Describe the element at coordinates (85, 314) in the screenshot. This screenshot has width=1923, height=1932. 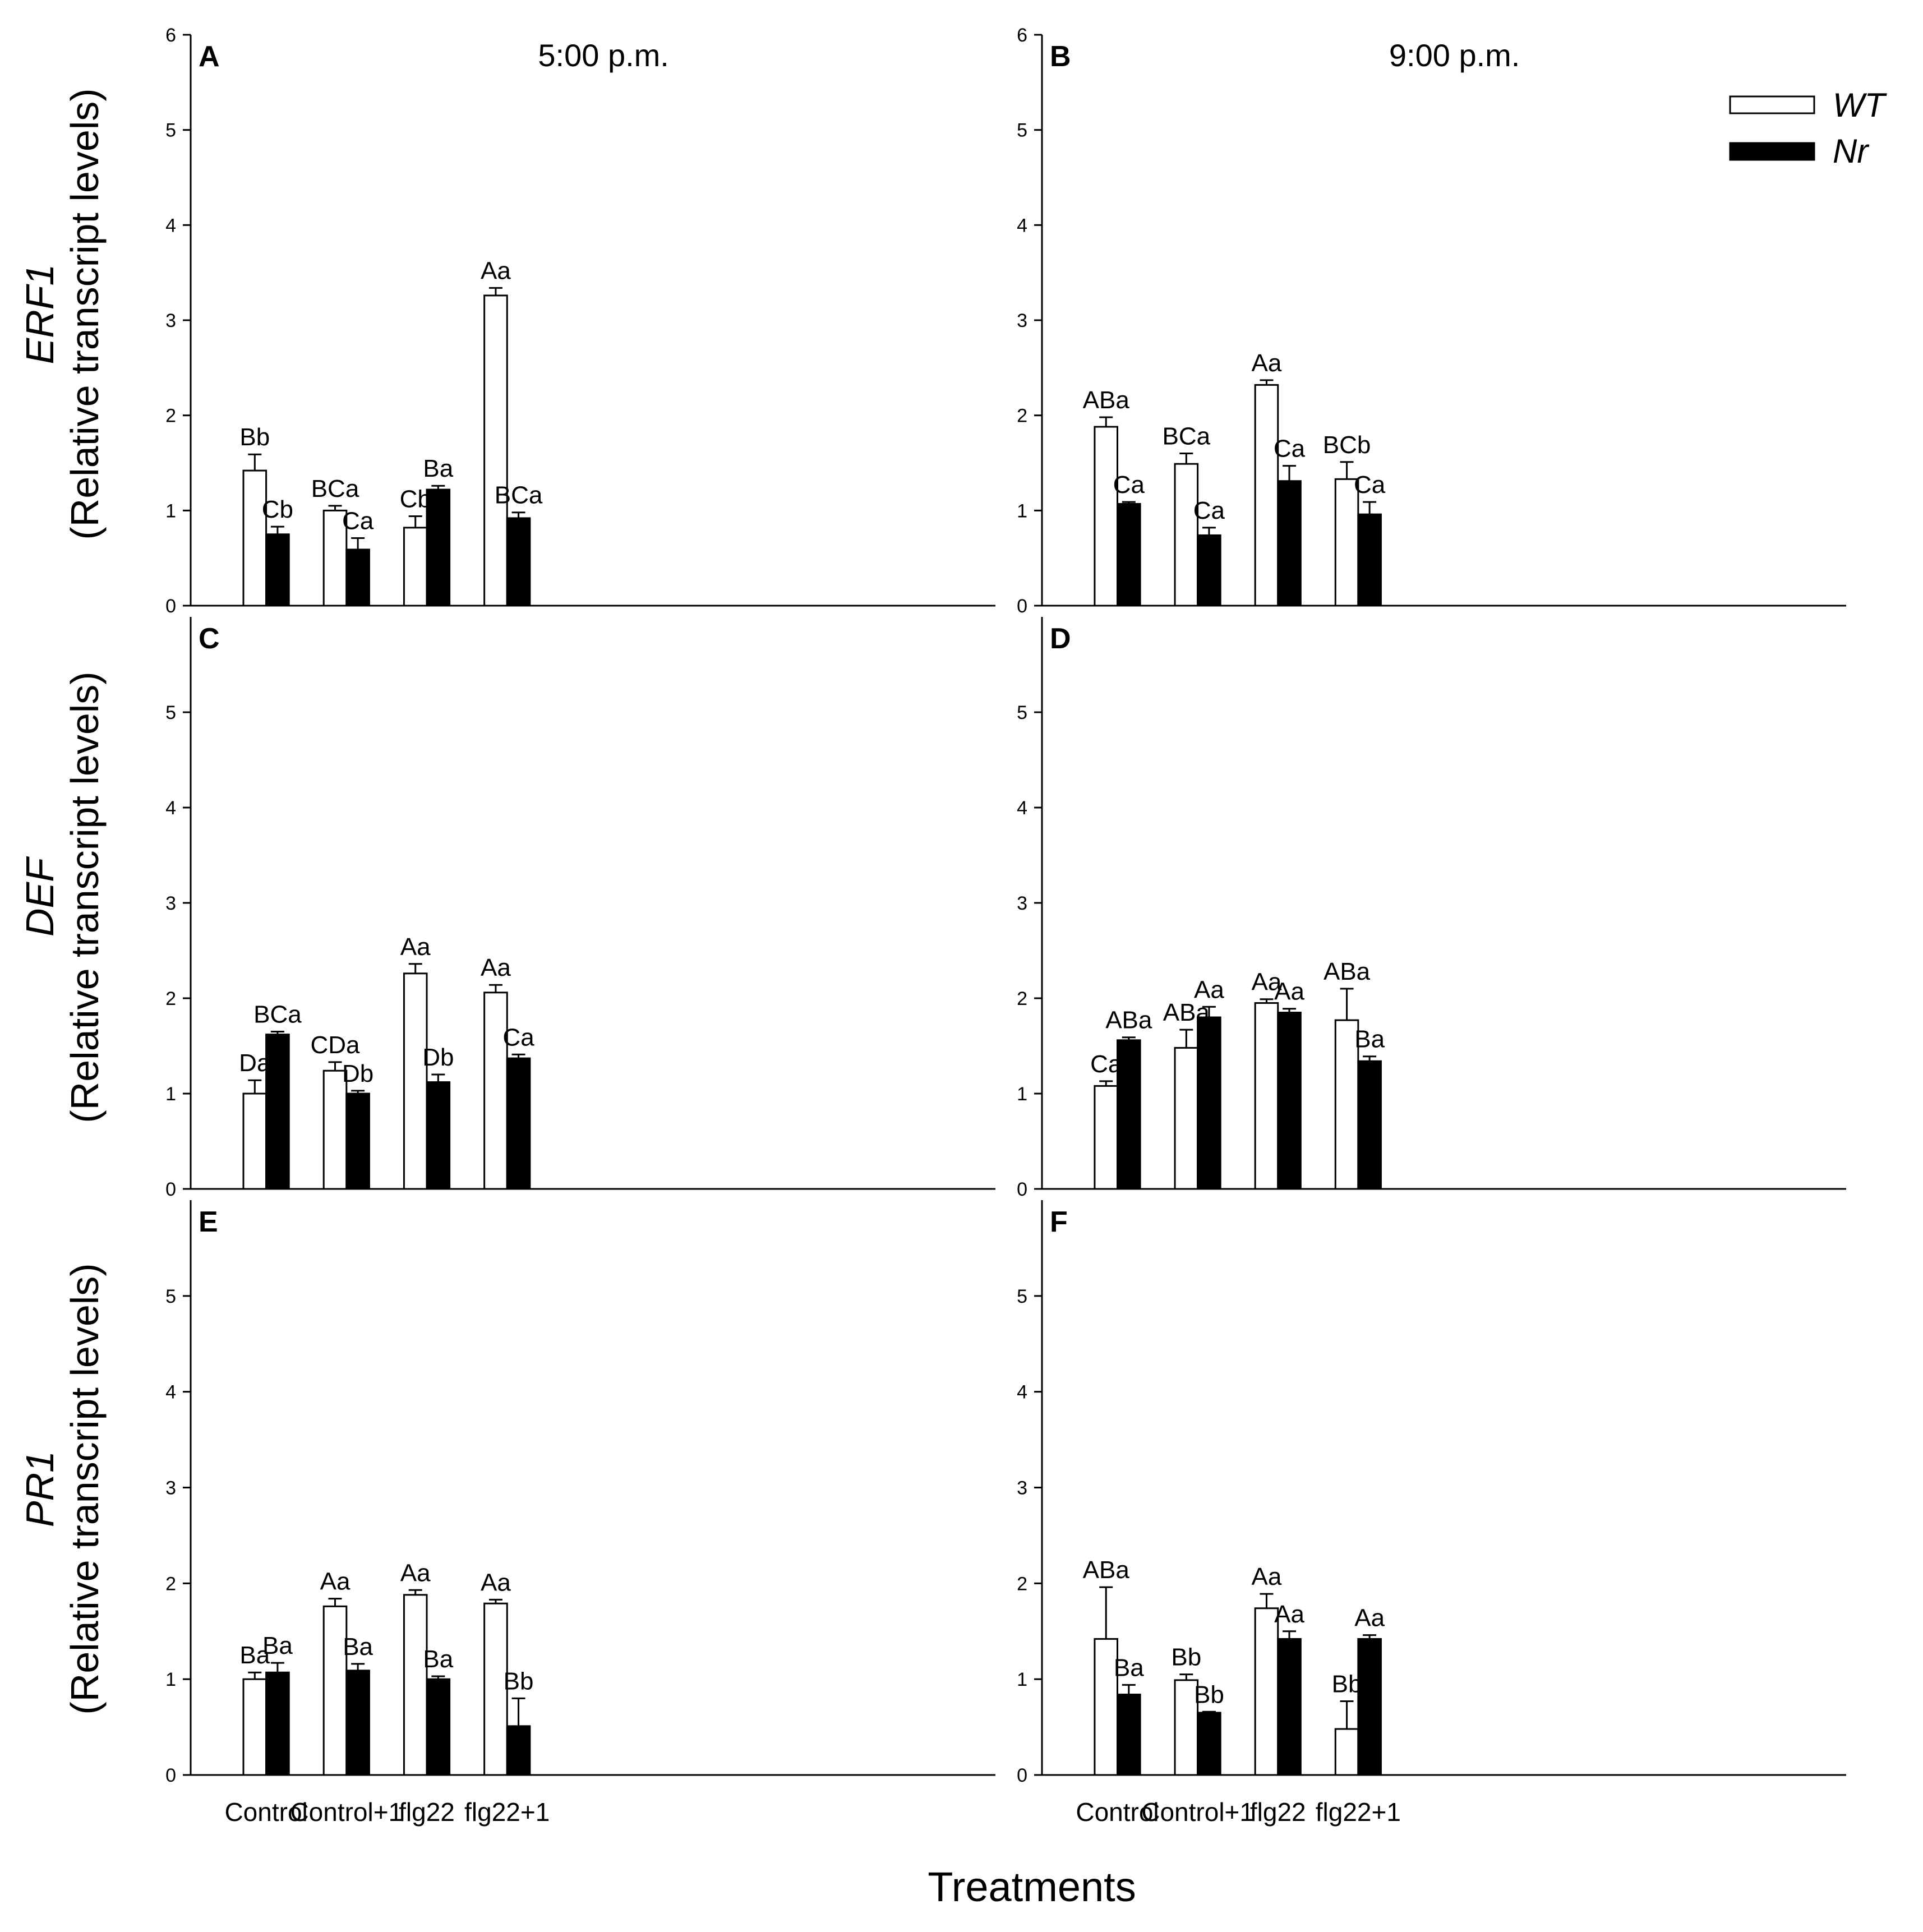
I see `y-axis-relative-erf1: (Relative transcript levels)` at that location.